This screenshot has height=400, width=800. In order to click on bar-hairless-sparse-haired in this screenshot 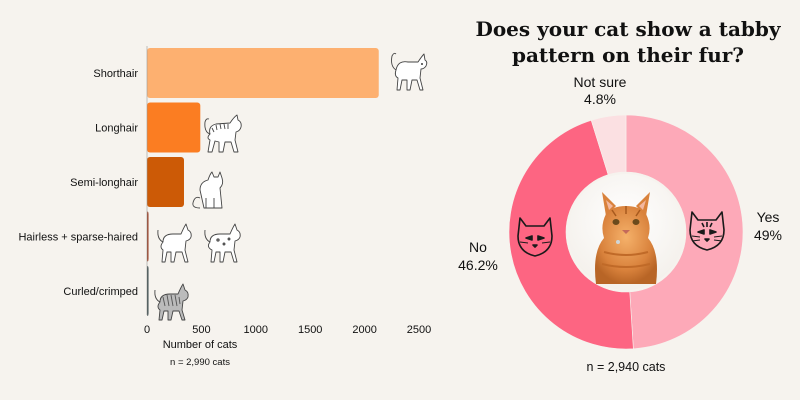, I will do `click(148, 236)`.